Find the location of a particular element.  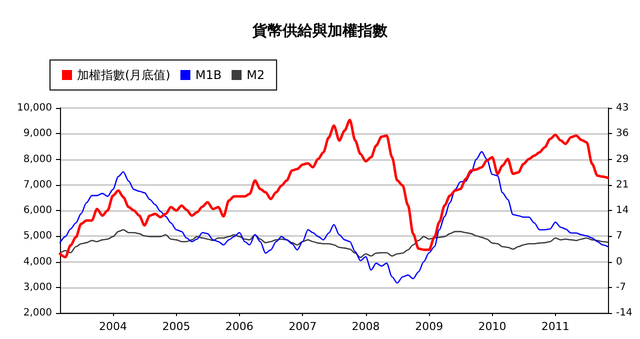

chart-title: 貨幣供給與加權指數 is located at coordinates (320, 31).